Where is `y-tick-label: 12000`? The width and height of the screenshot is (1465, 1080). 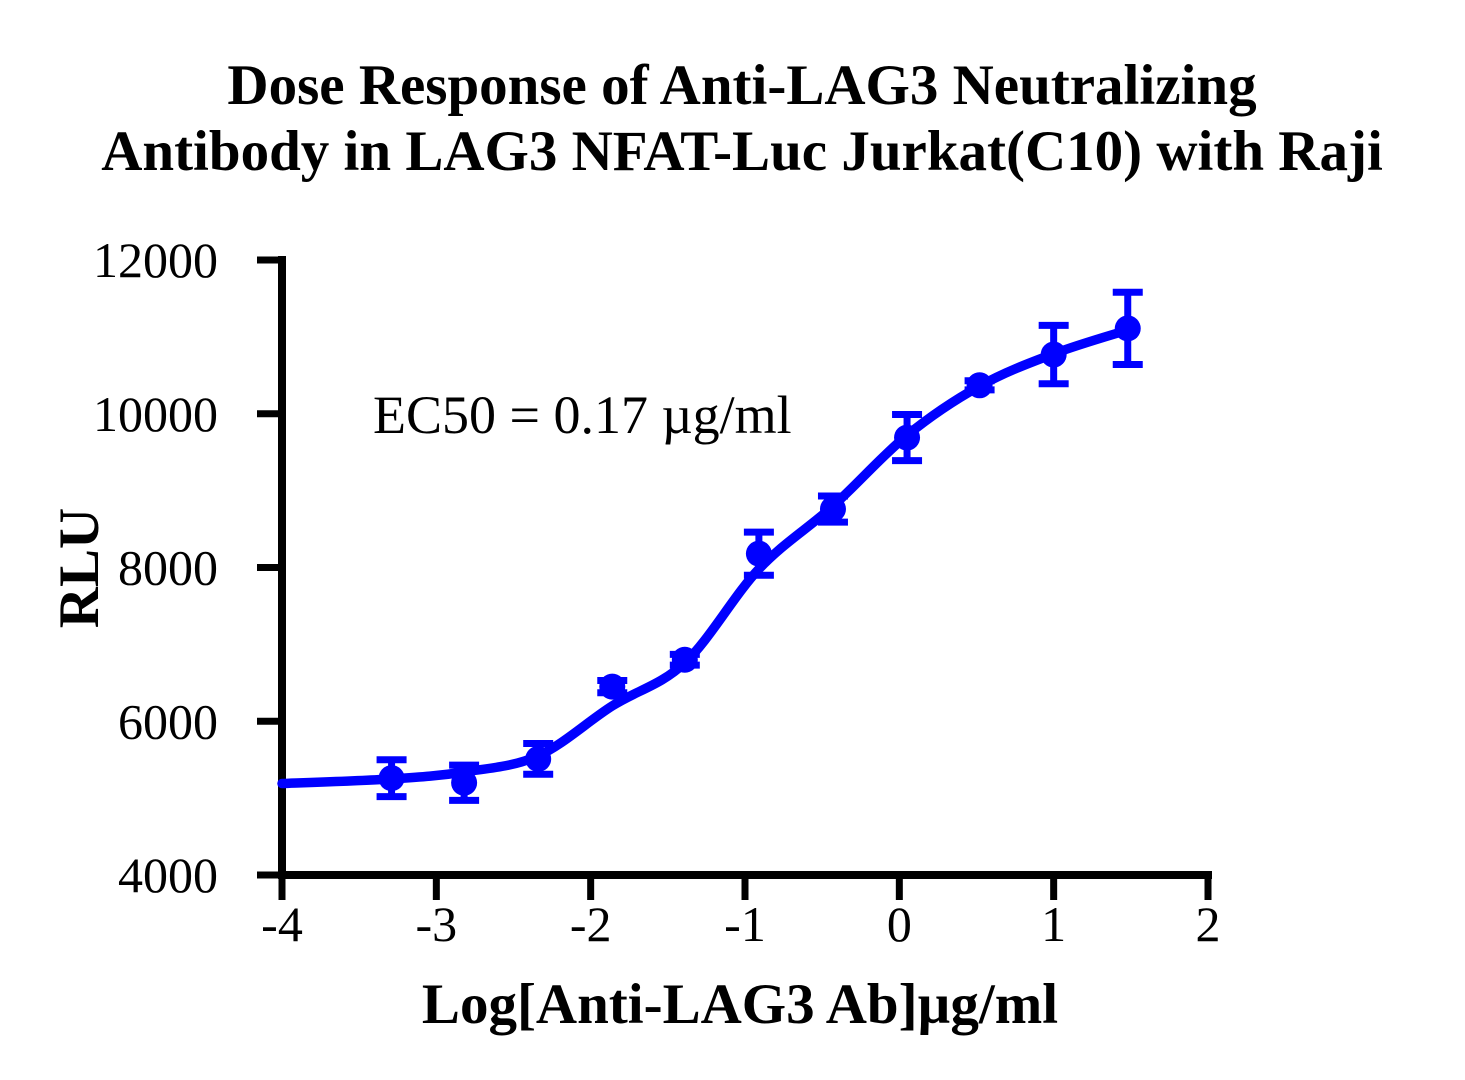 y-tick-label: 12000 is located at coordinates (155, 260).